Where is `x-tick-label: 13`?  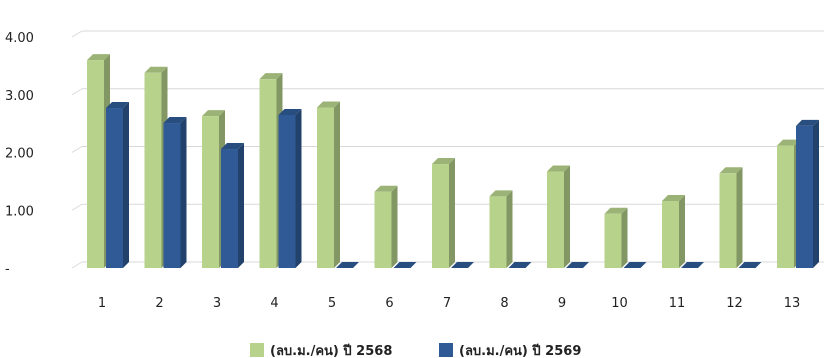
x-tick-label: 13 is located at coordinates (792, 303).